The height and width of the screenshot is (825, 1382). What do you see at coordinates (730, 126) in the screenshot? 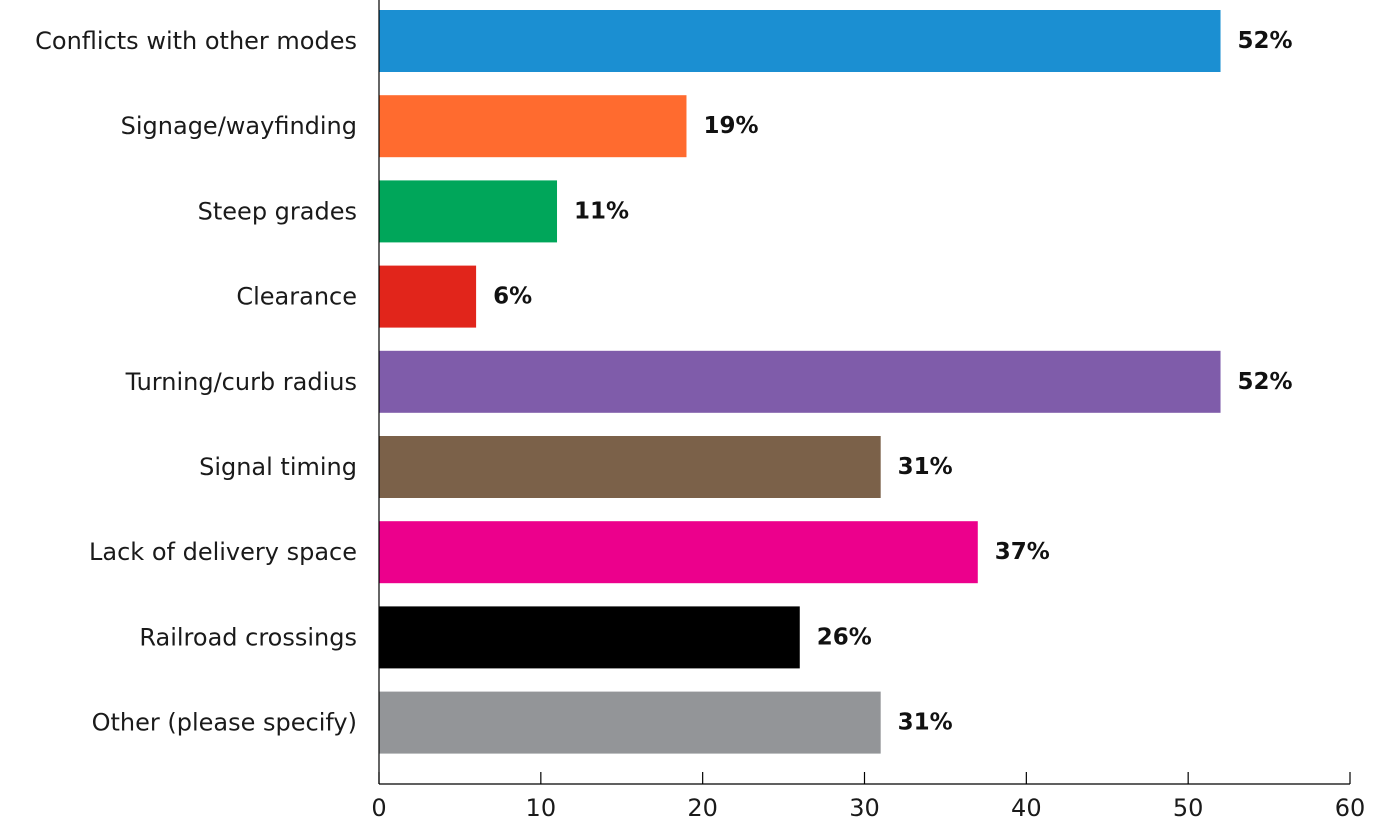
I see `value-label: 19%` at bounding box center [730, 126].